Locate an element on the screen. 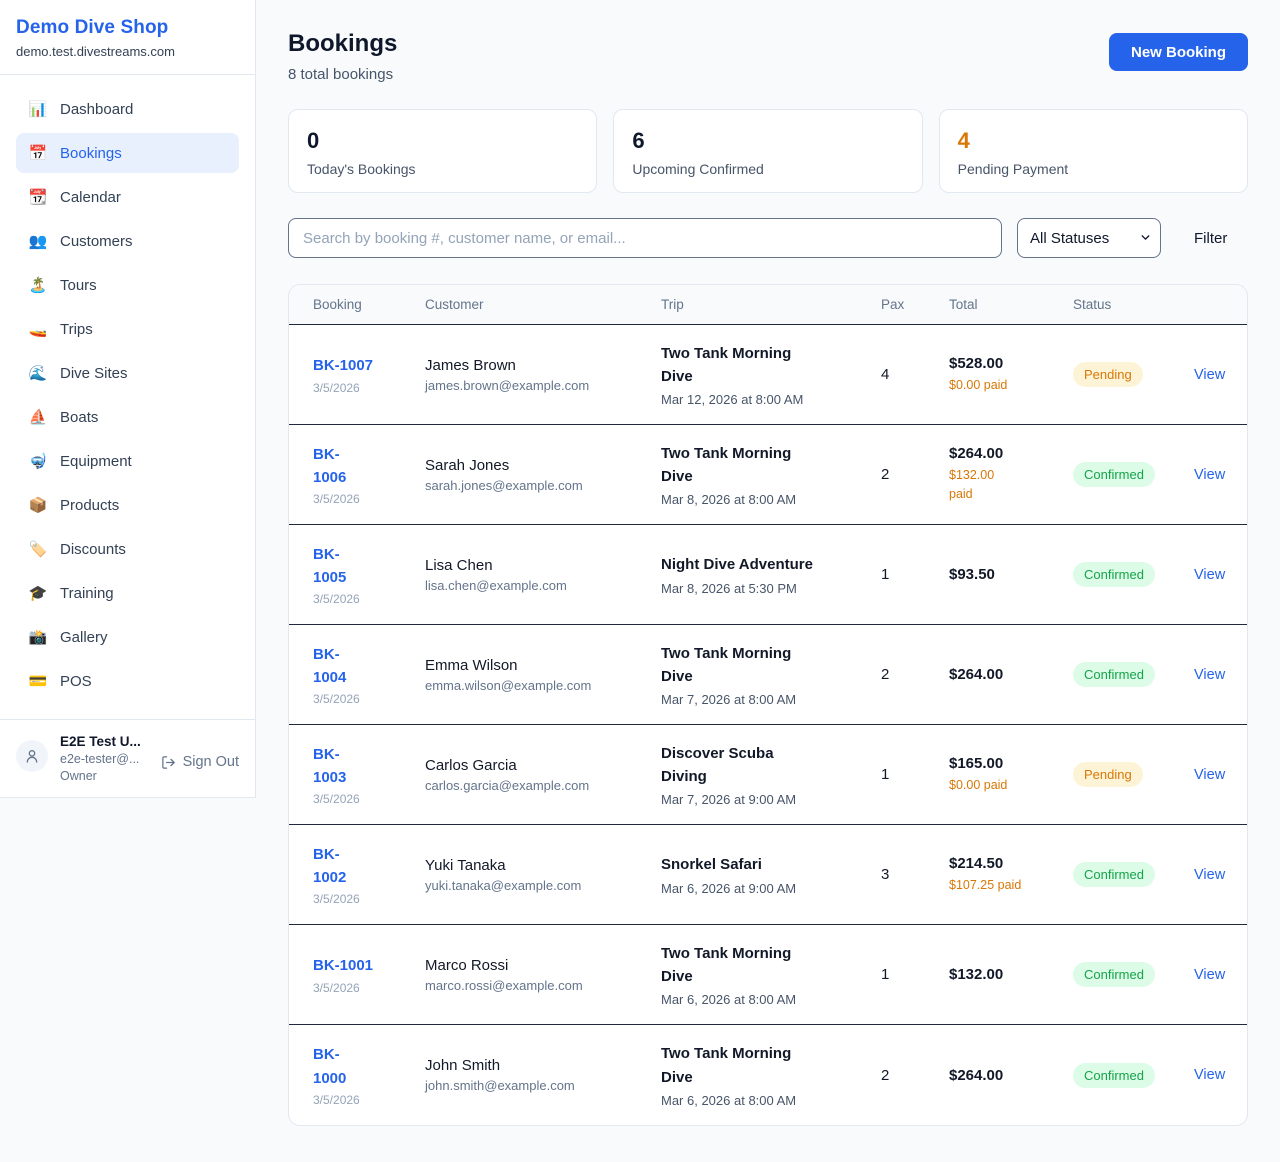 This screenshot has height=1162, width=1280. paid-amount: $132.00 paid is located at coordinates (972, 484).